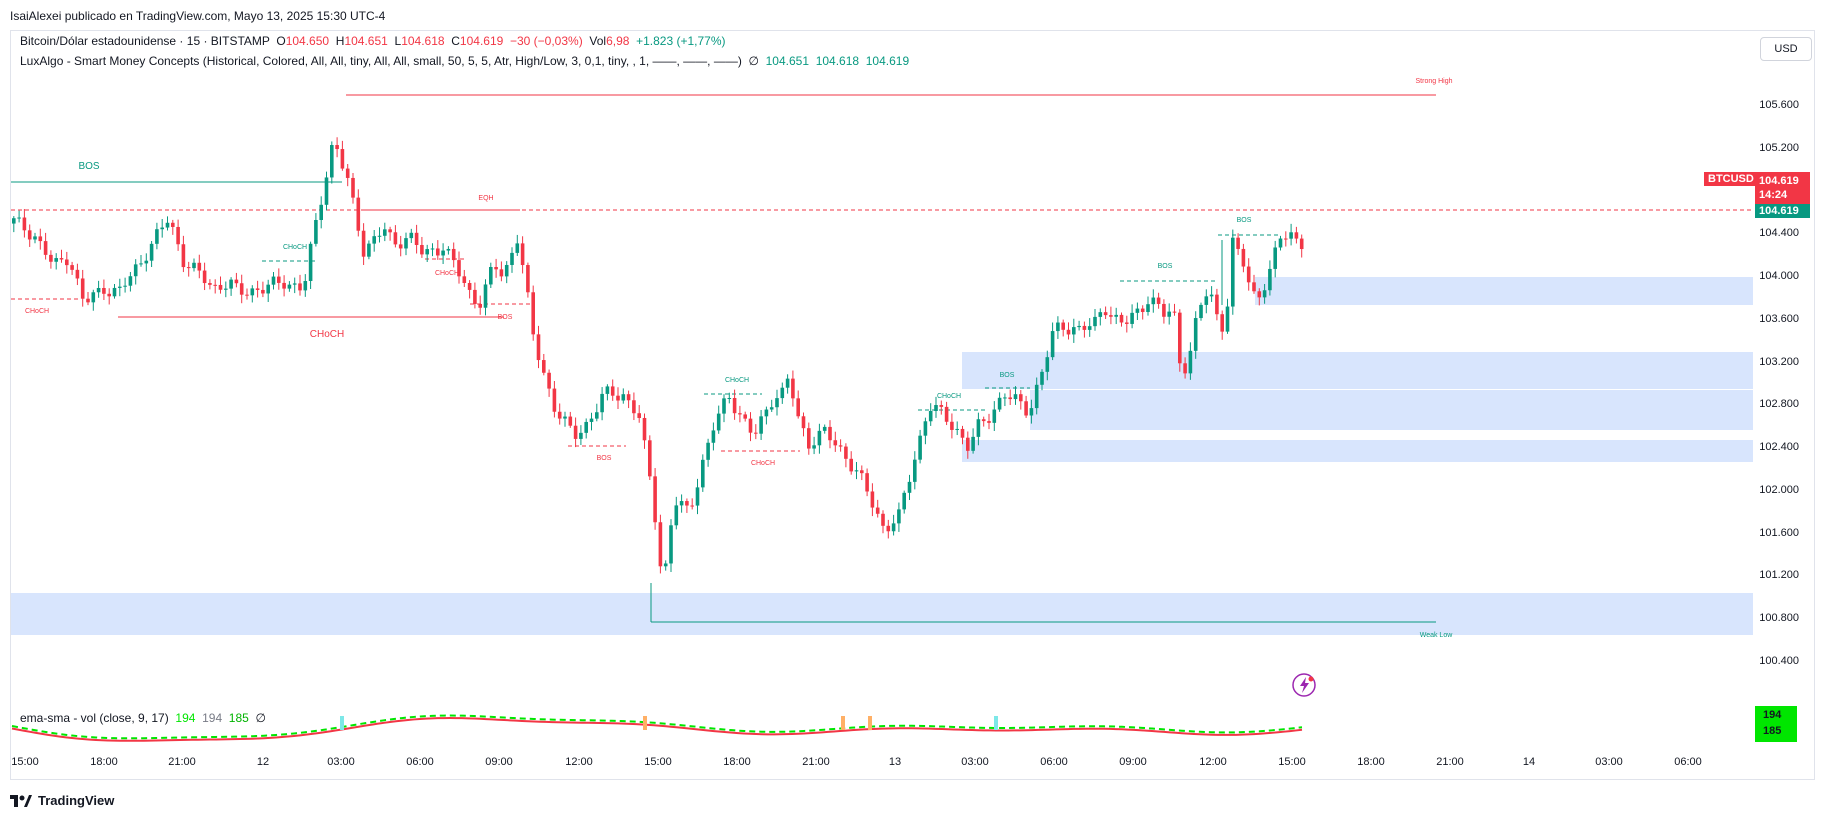  I want to click on sub-hidden-icon: ∅, so click(260, 718).